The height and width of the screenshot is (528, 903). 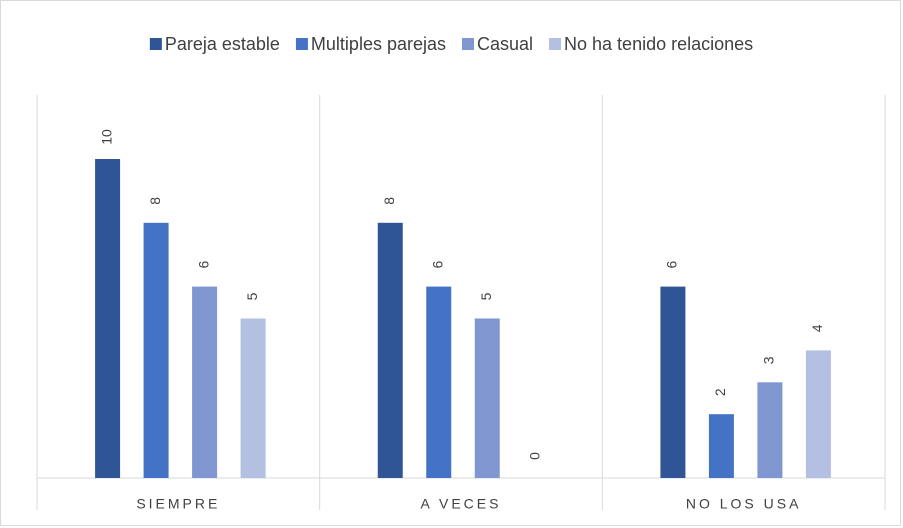 I want to click on data-label: 0, so click(x=534, y=456).